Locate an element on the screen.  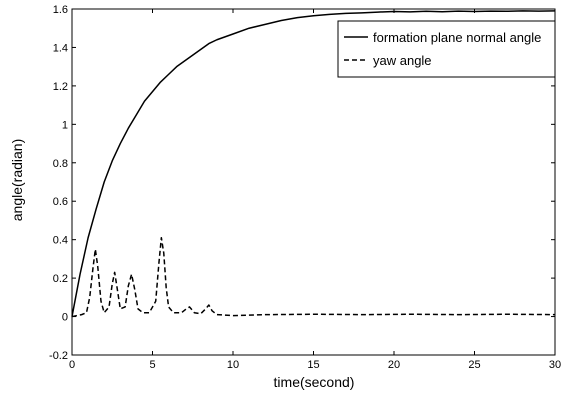
x-tick-label: 0 is located at coordinates (72, 365).